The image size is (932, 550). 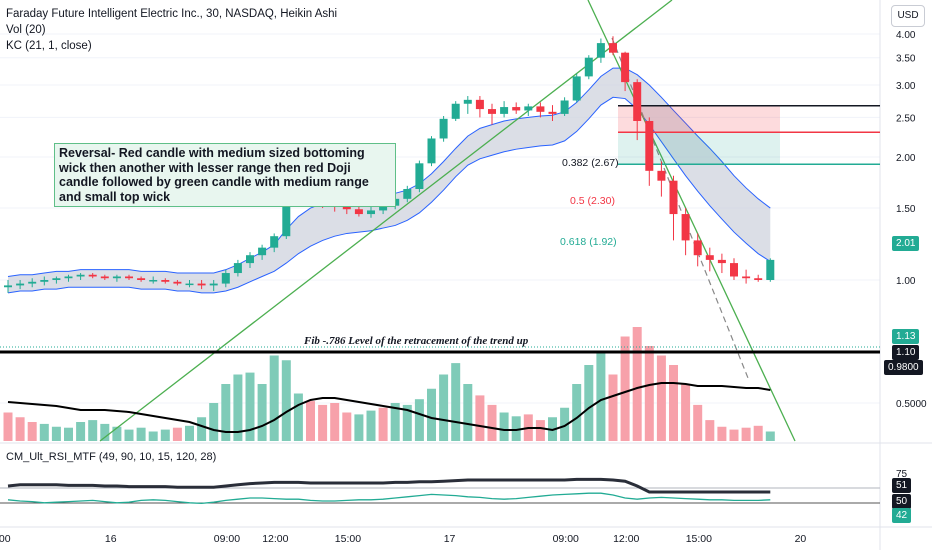 I want to click on y-tick-label: 4.00, so click(x=906, y=35).